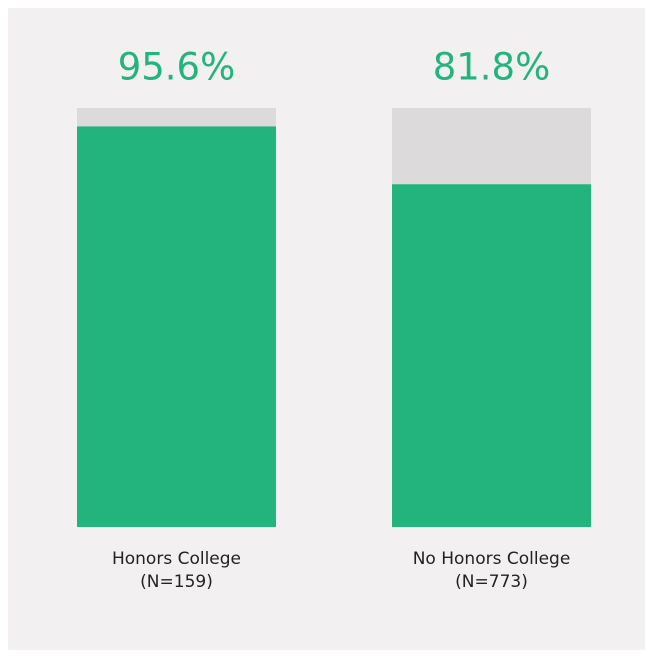 The image size is (653, 658). What do you see at coordinates (176, 582) in the screenshot?
I see `category-note: (N=159)` at bounding box center [176, 582].